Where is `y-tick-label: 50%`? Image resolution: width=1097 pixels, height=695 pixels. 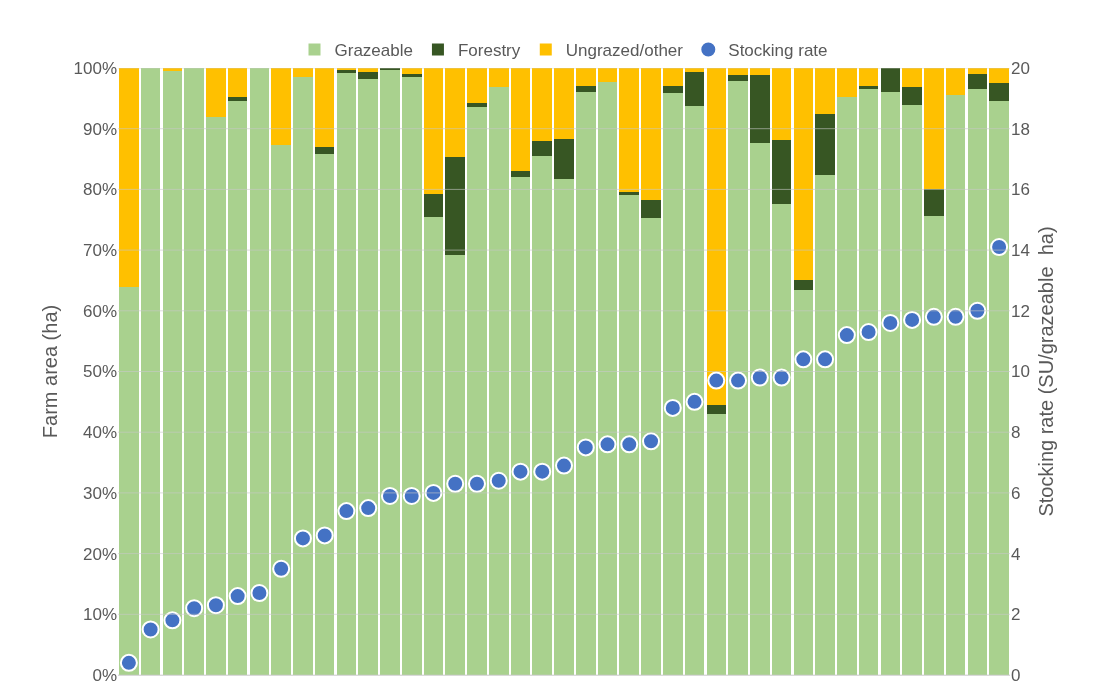
y-tick-label: 50% is located at coordinates (99, 372).